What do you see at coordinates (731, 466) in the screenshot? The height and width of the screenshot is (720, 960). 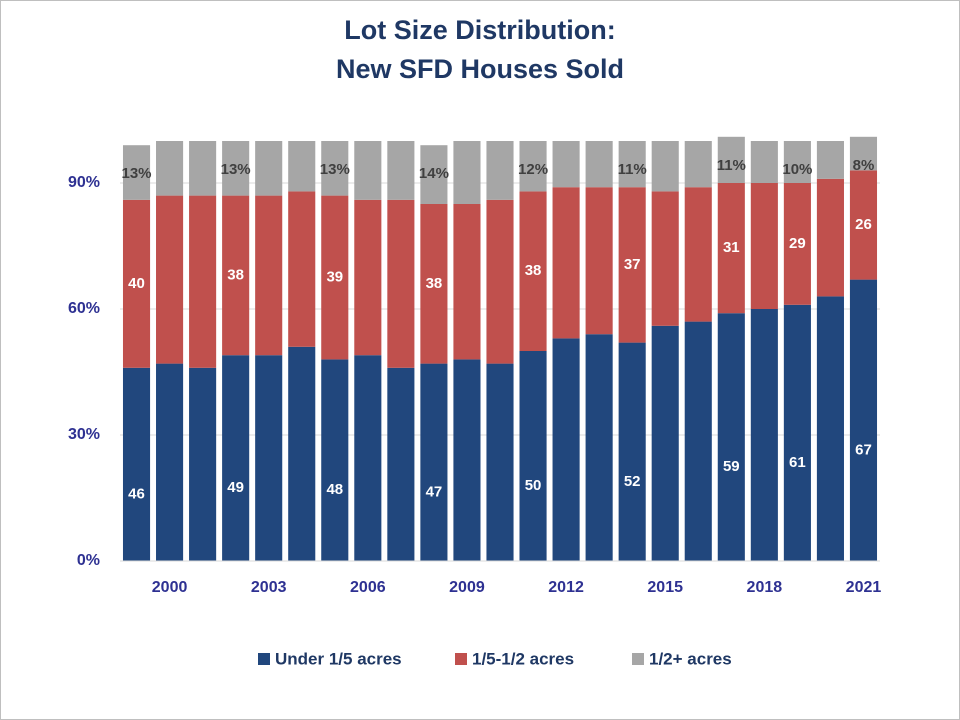 I see `data-label: 59` at bounding box center [731, 466].